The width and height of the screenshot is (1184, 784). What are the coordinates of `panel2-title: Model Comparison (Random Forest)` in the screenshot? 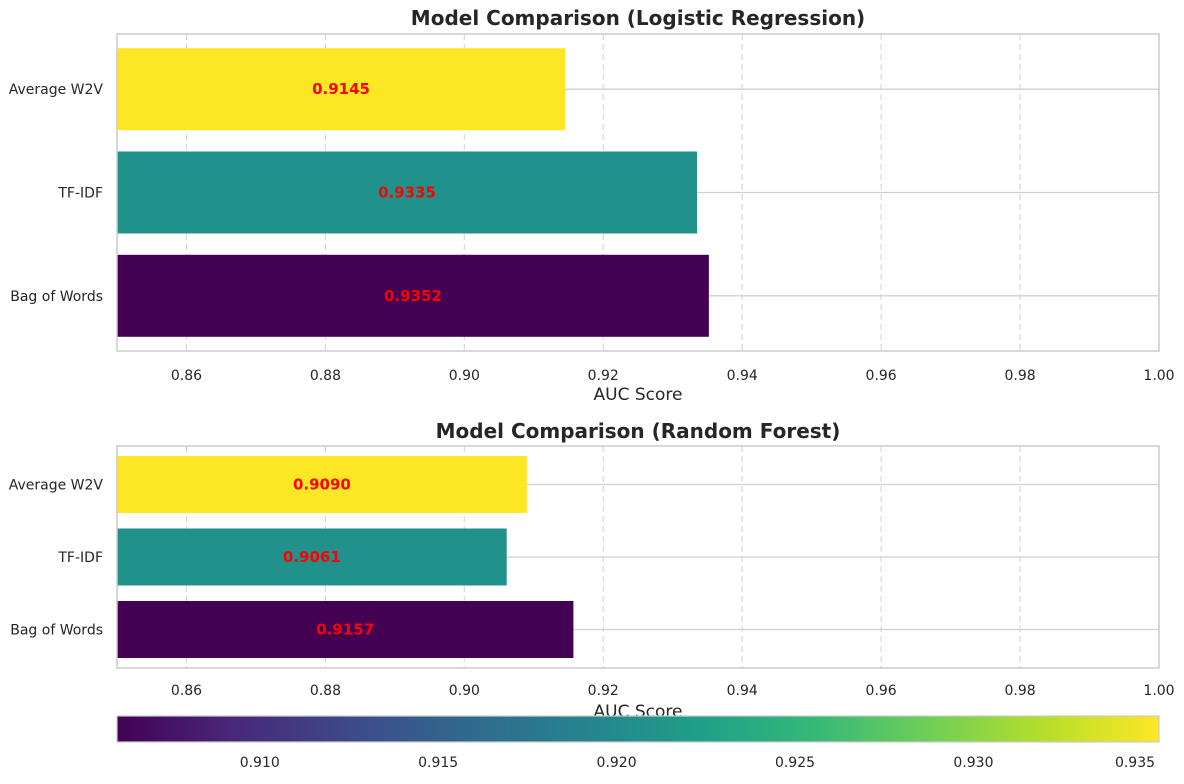 It's located at (638, 431).